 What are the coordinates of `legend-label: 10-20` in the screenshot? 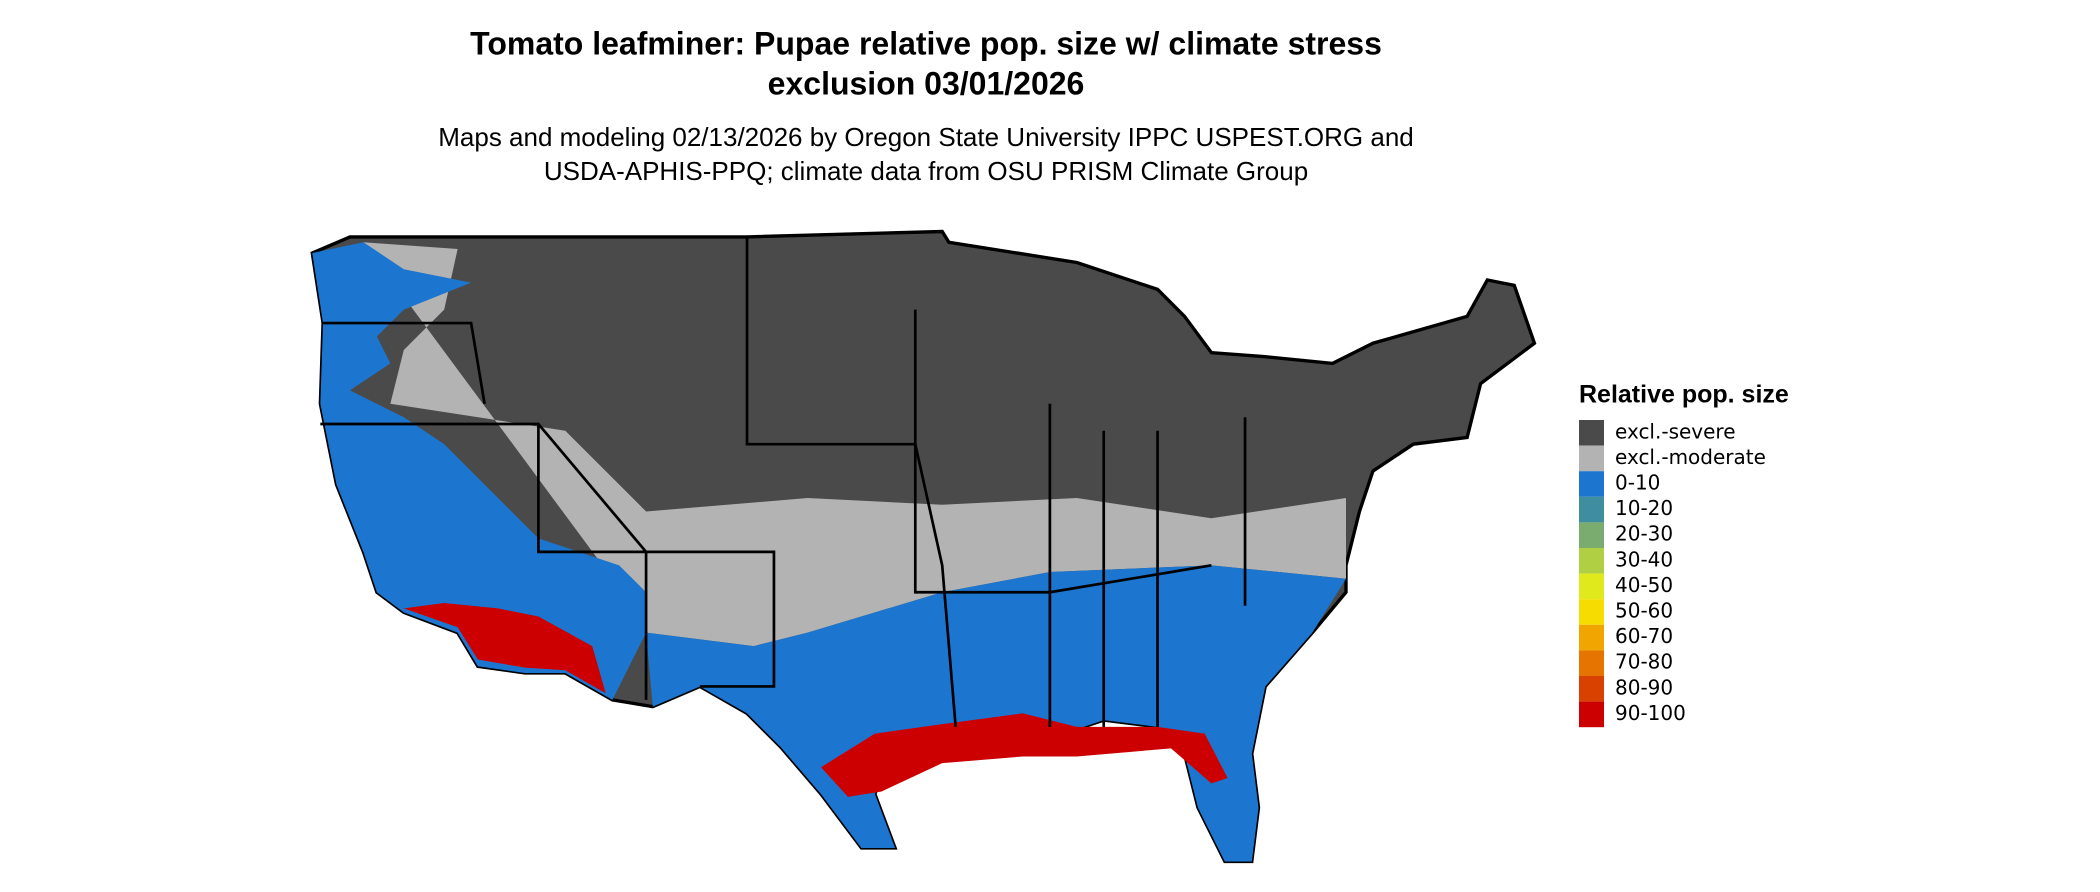 It's located at (1644, 508).